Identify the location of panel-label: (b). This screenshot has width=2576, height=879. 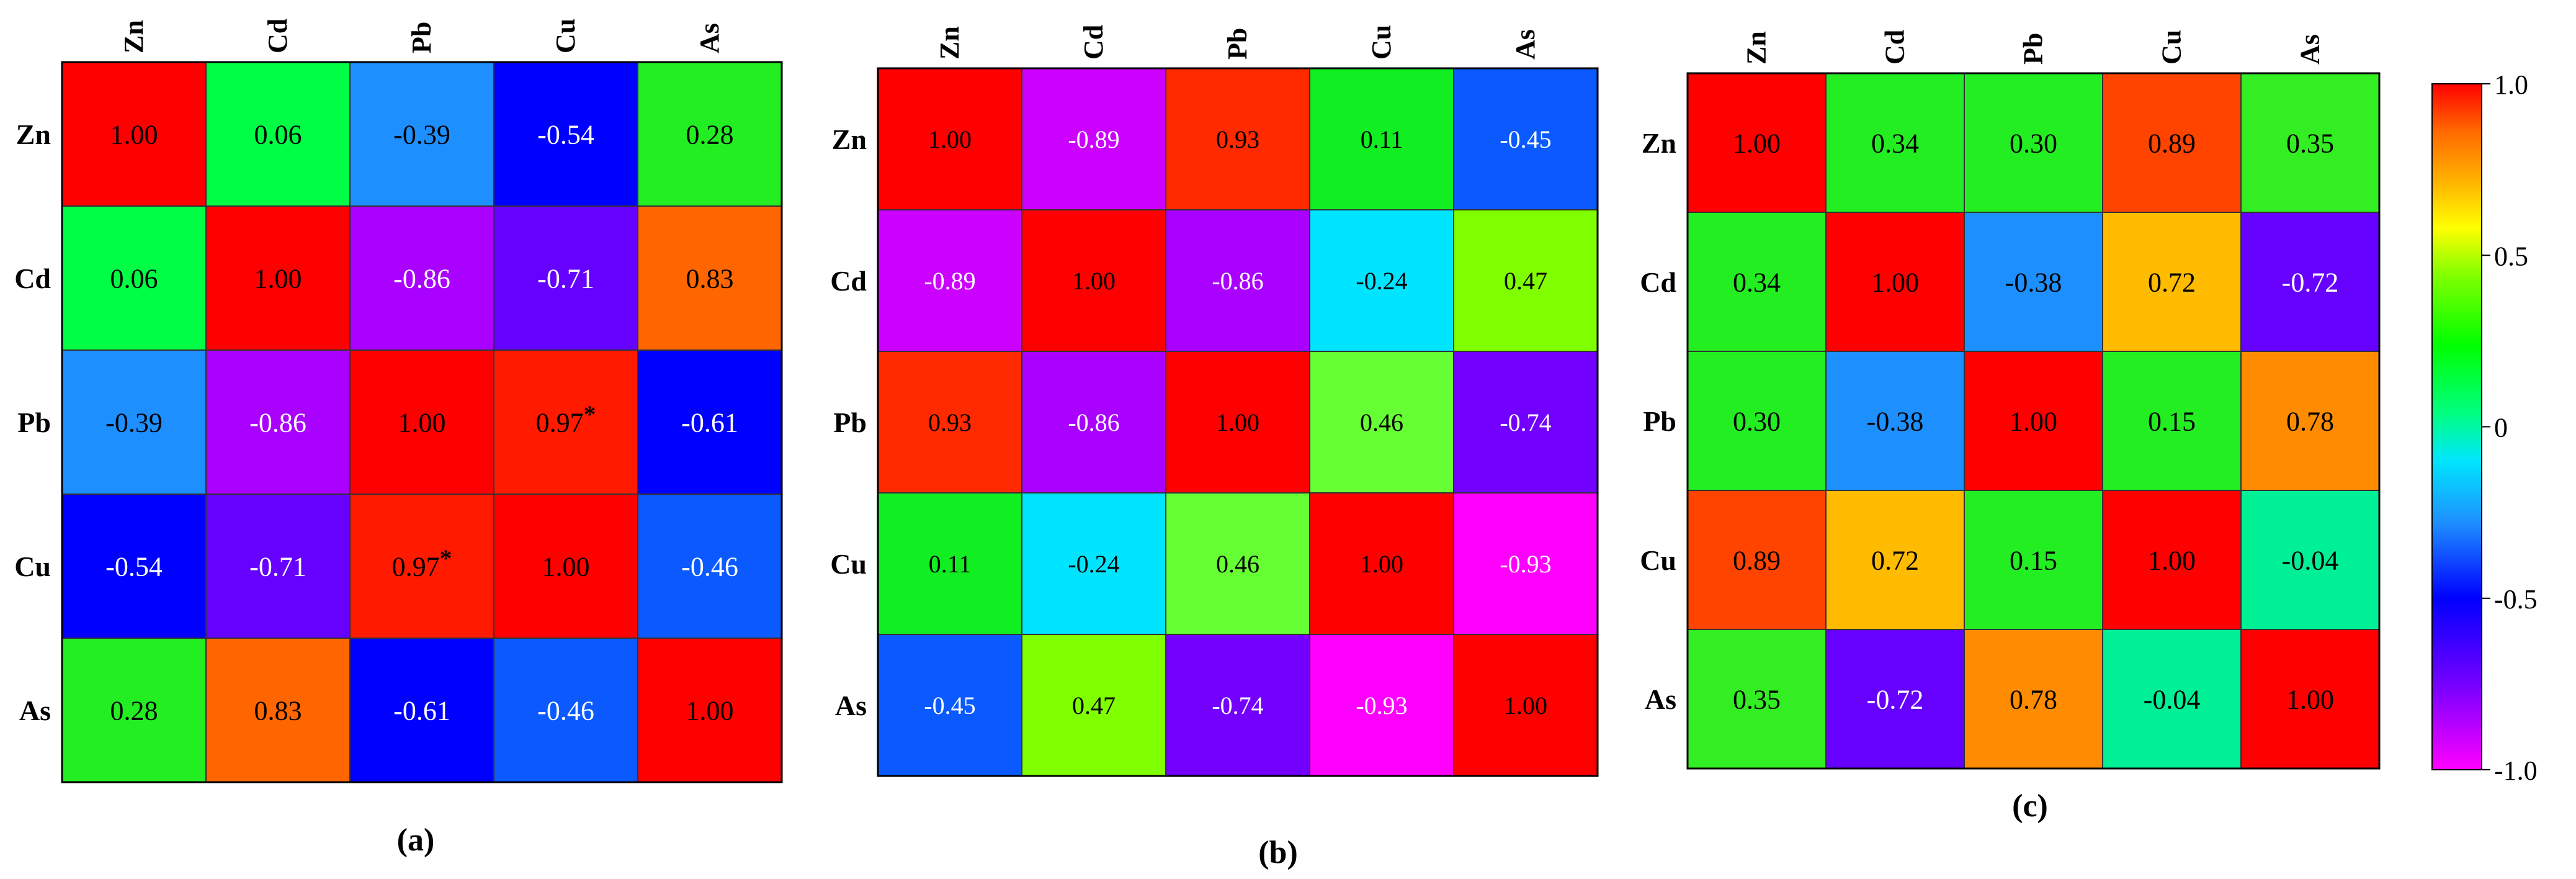
(1278, 852).